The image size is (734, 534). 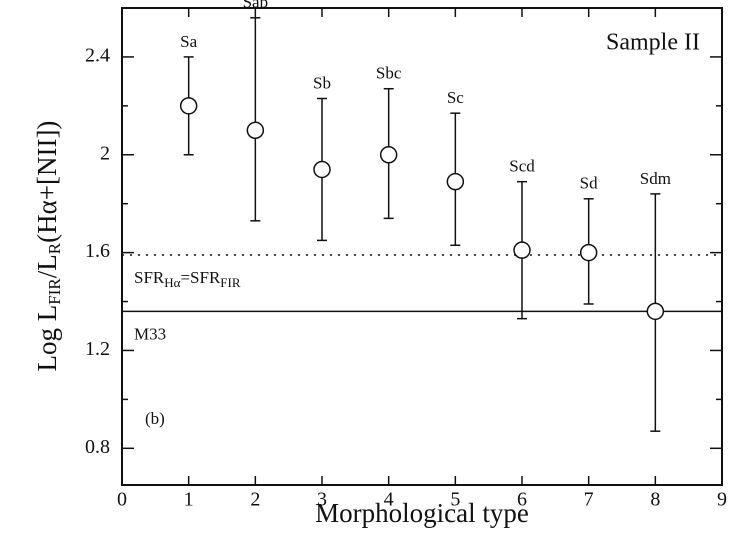 What do you see at coordinates (188, 41) in the screenshot?
I see `point-label: Sa` at bounding box center [188, 41].